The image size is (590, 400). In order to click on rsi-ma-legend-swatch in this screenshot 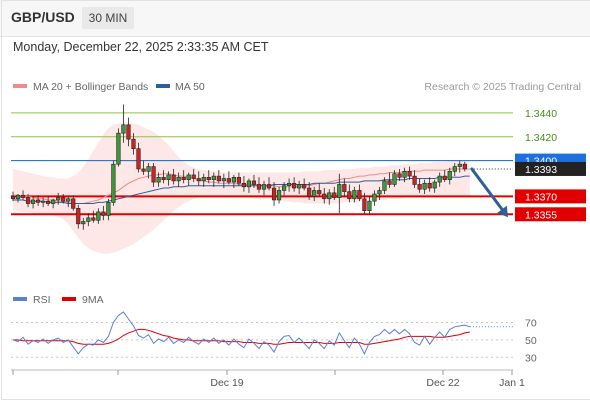, I will do `click(69, 299)`.